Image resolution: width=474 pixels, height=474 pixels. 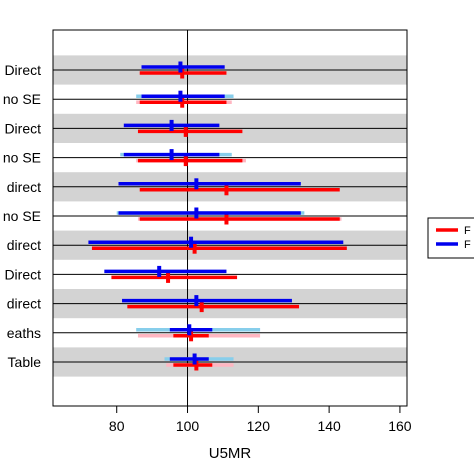 I want to click on x-tick-label: 80, so click(x=117, y=426).